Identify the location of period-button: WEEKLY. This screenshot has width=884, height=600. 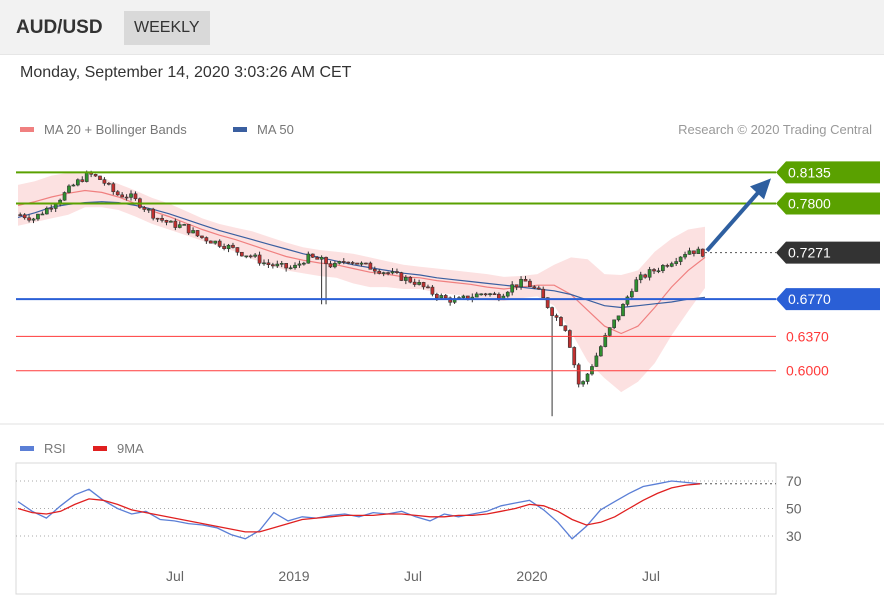
(167, 28).